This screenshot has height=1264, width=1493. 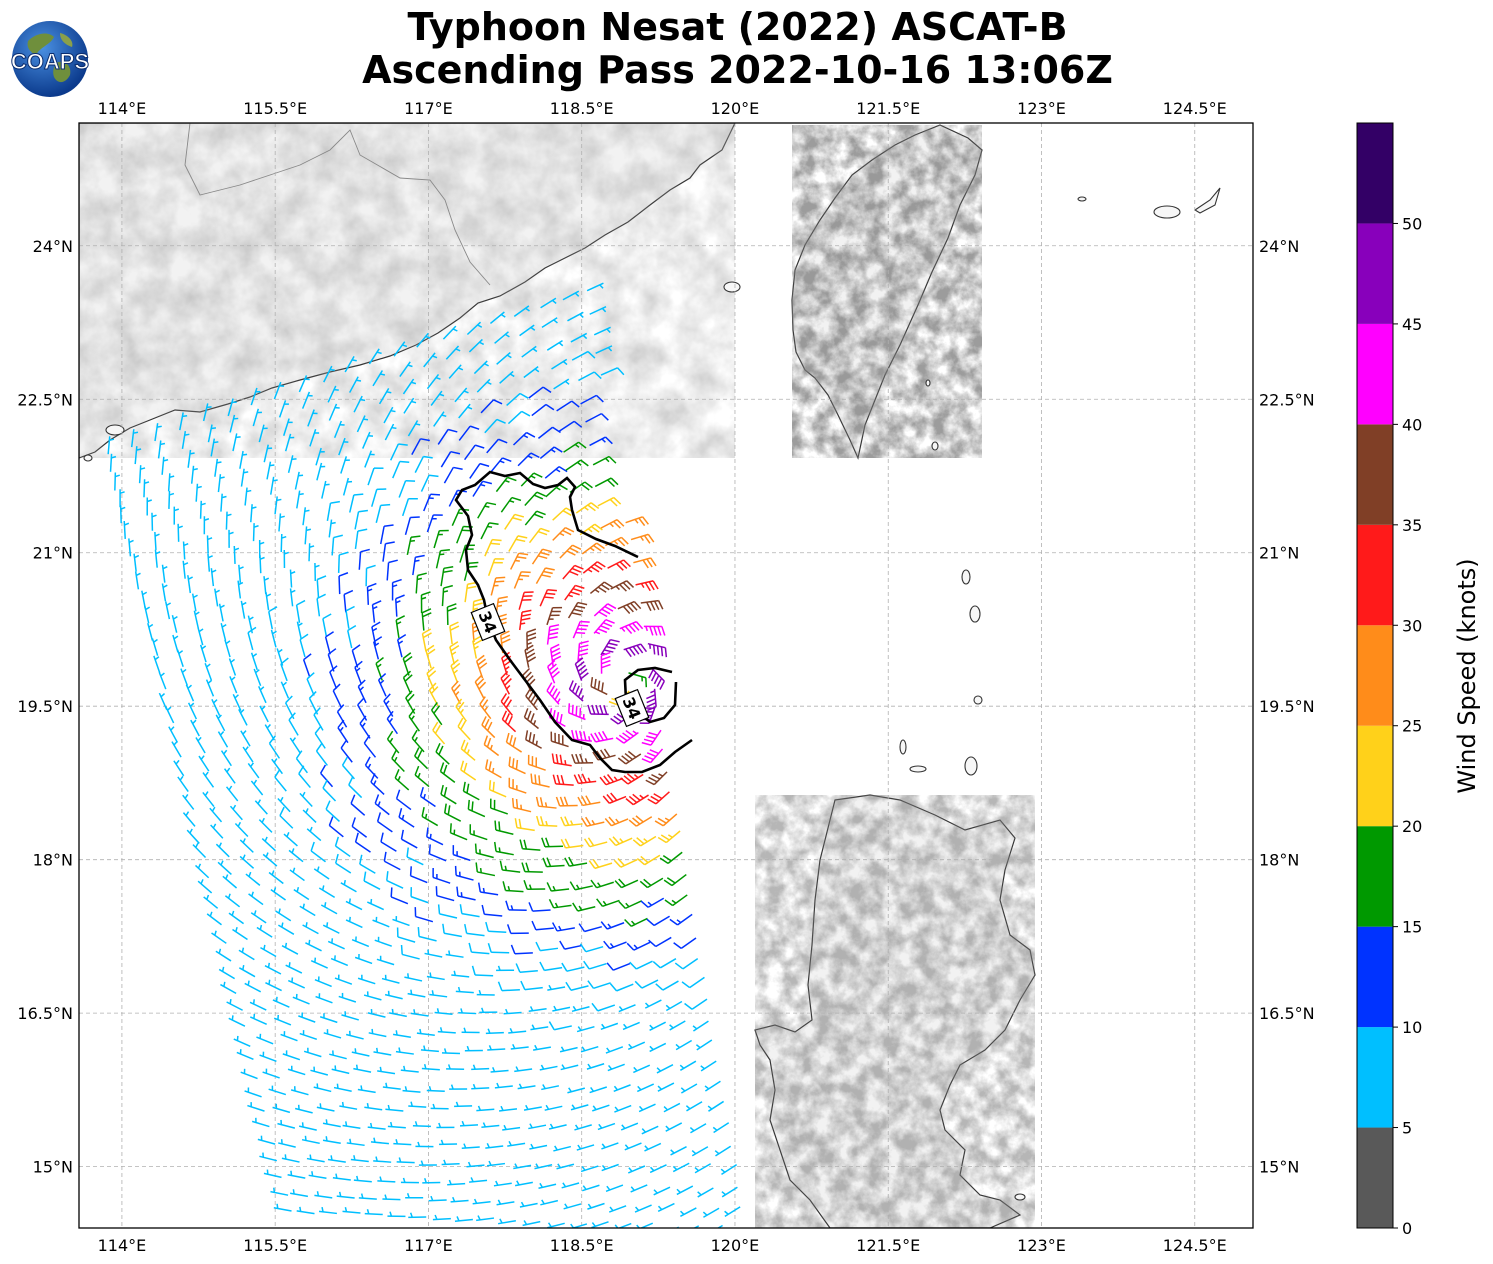 I want to click on lon-tick-label: 120°E, so click(x=735, y=1245).